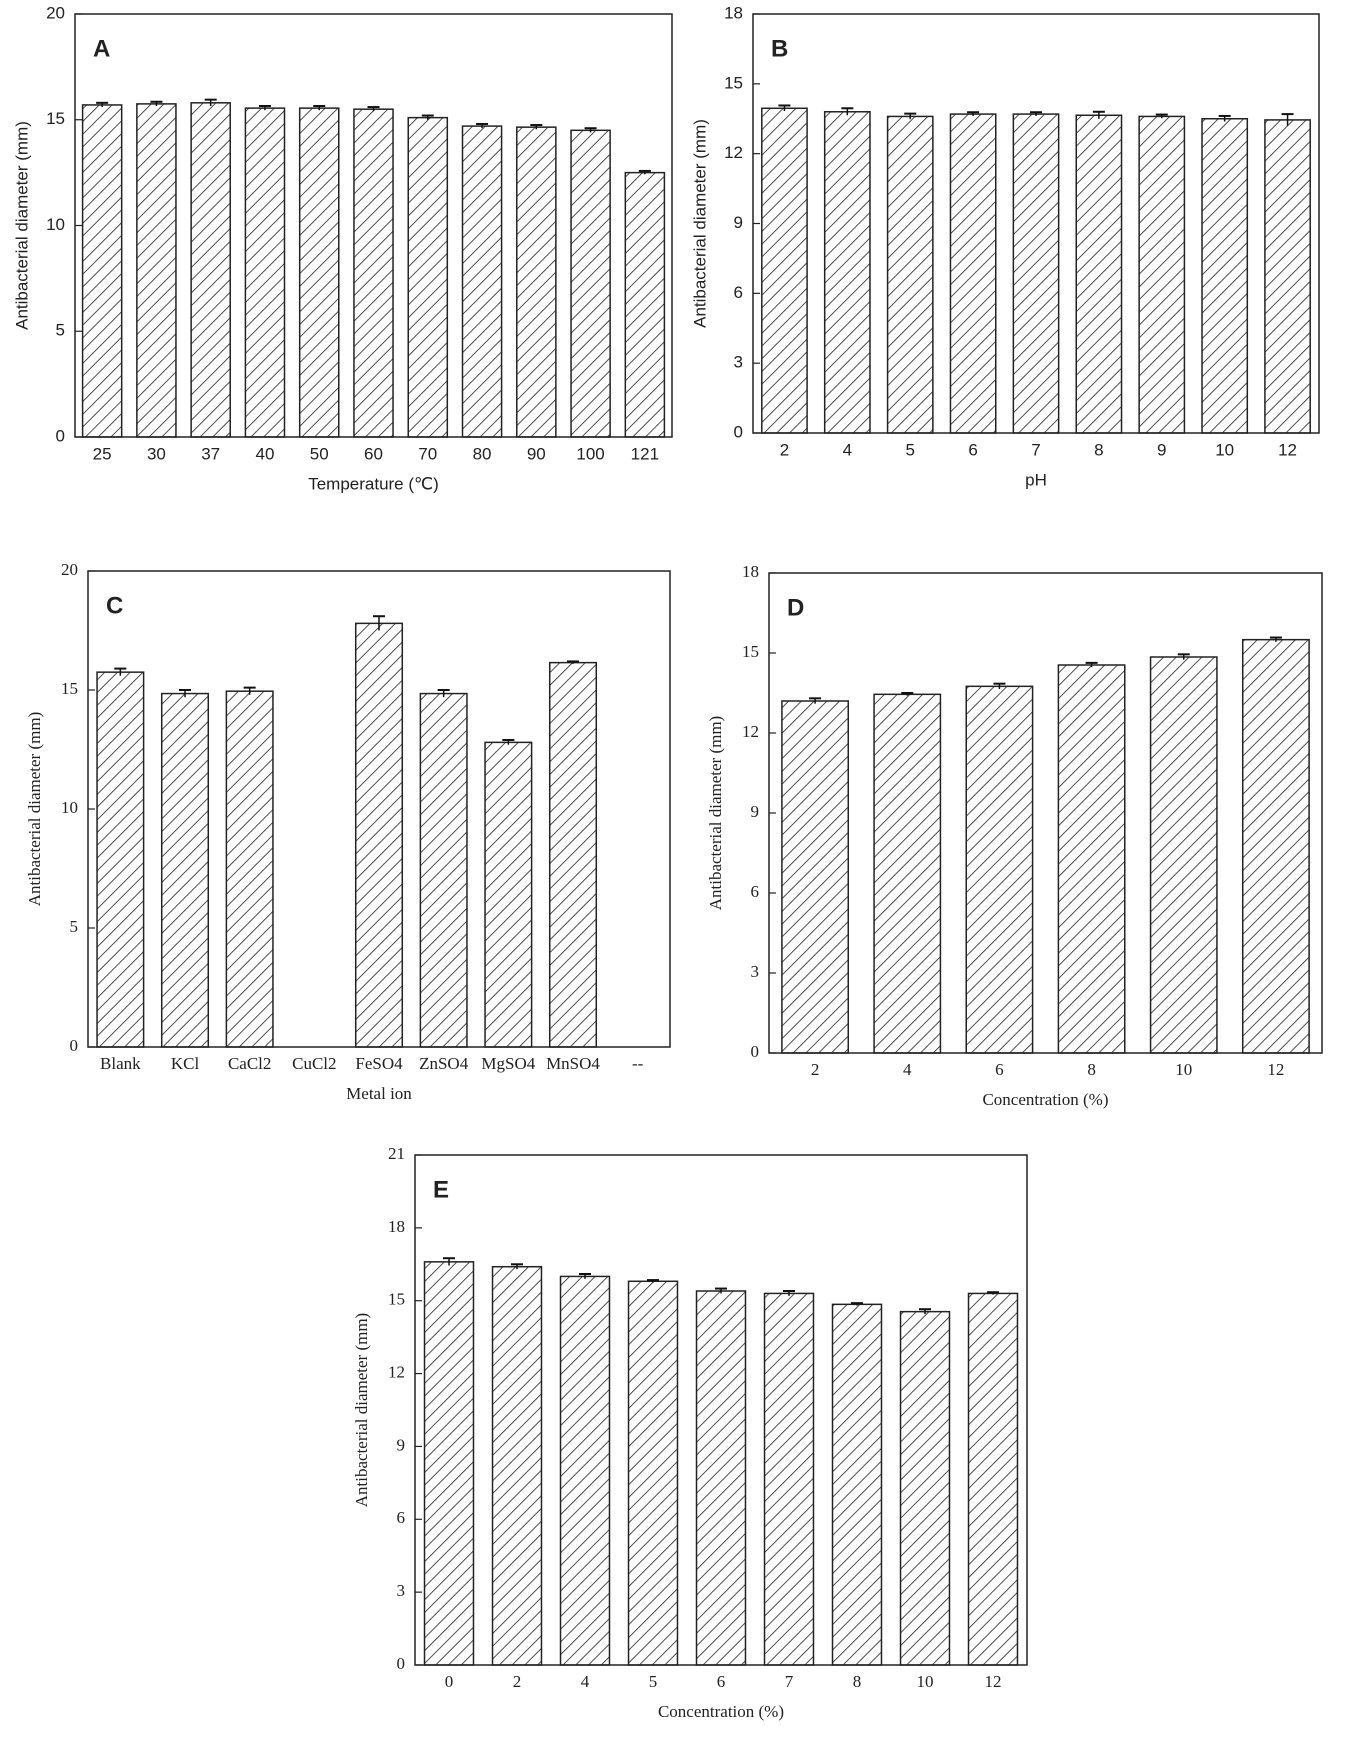  What do you see at coordinates (69, 569) in the screenshot?
I see `y-tick-label: 20` at bounding box center [69, 569].